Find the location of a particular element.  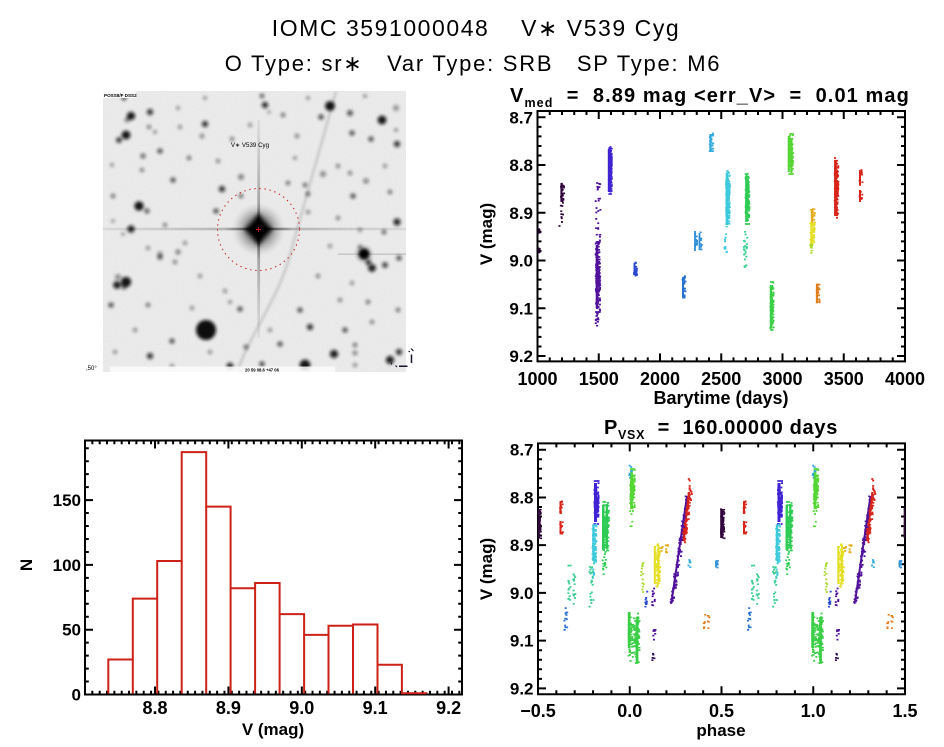

svg-text: 100 is located at coordinates (67, 565).